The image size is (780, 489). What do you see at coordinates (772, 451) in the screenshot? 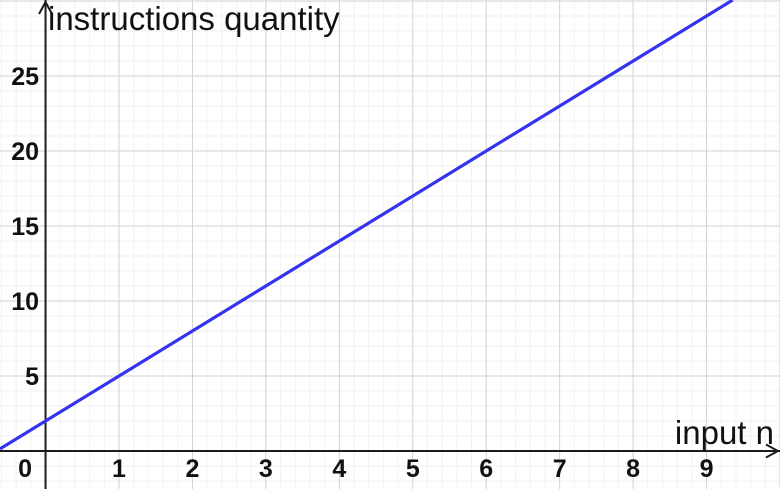
I see `x-axis-arrow-icon` at bounding box center [772, 451].